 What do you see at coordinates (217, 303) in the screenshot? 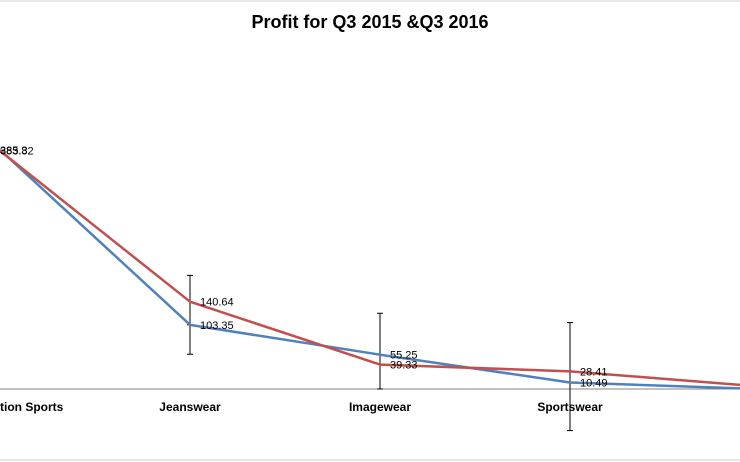
I see `data-label: 140.64` at bounding box center [217, 303].